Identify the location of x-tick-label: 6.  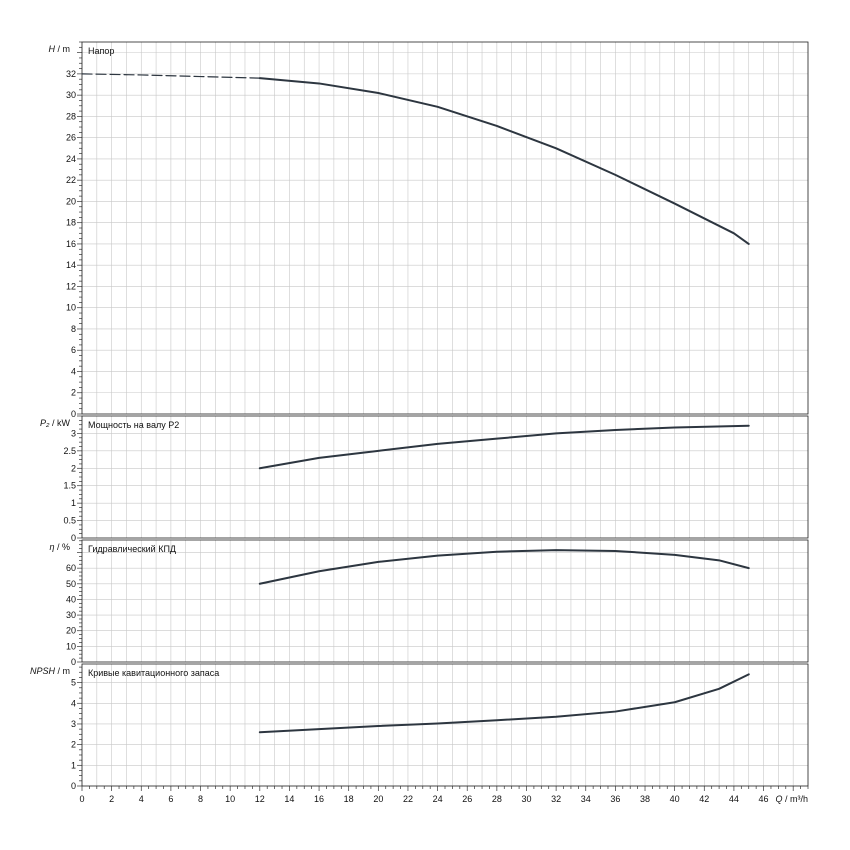
(170, 799).